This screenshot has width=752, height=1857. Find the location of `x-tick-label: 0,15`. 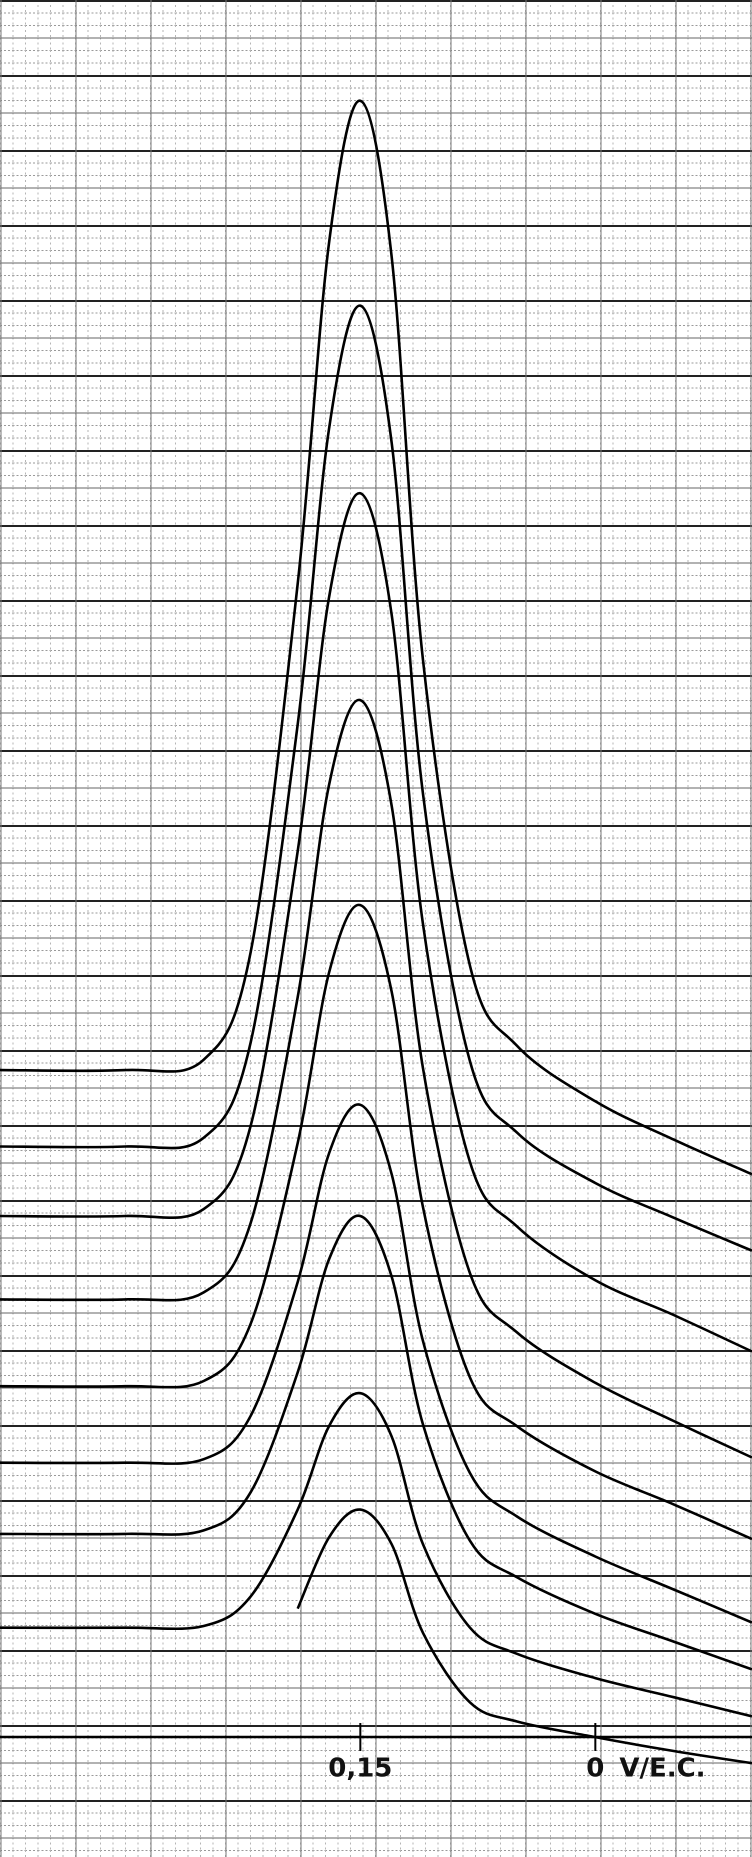

x-tick-label: 0,15 is located at coordinates (360, 1769).